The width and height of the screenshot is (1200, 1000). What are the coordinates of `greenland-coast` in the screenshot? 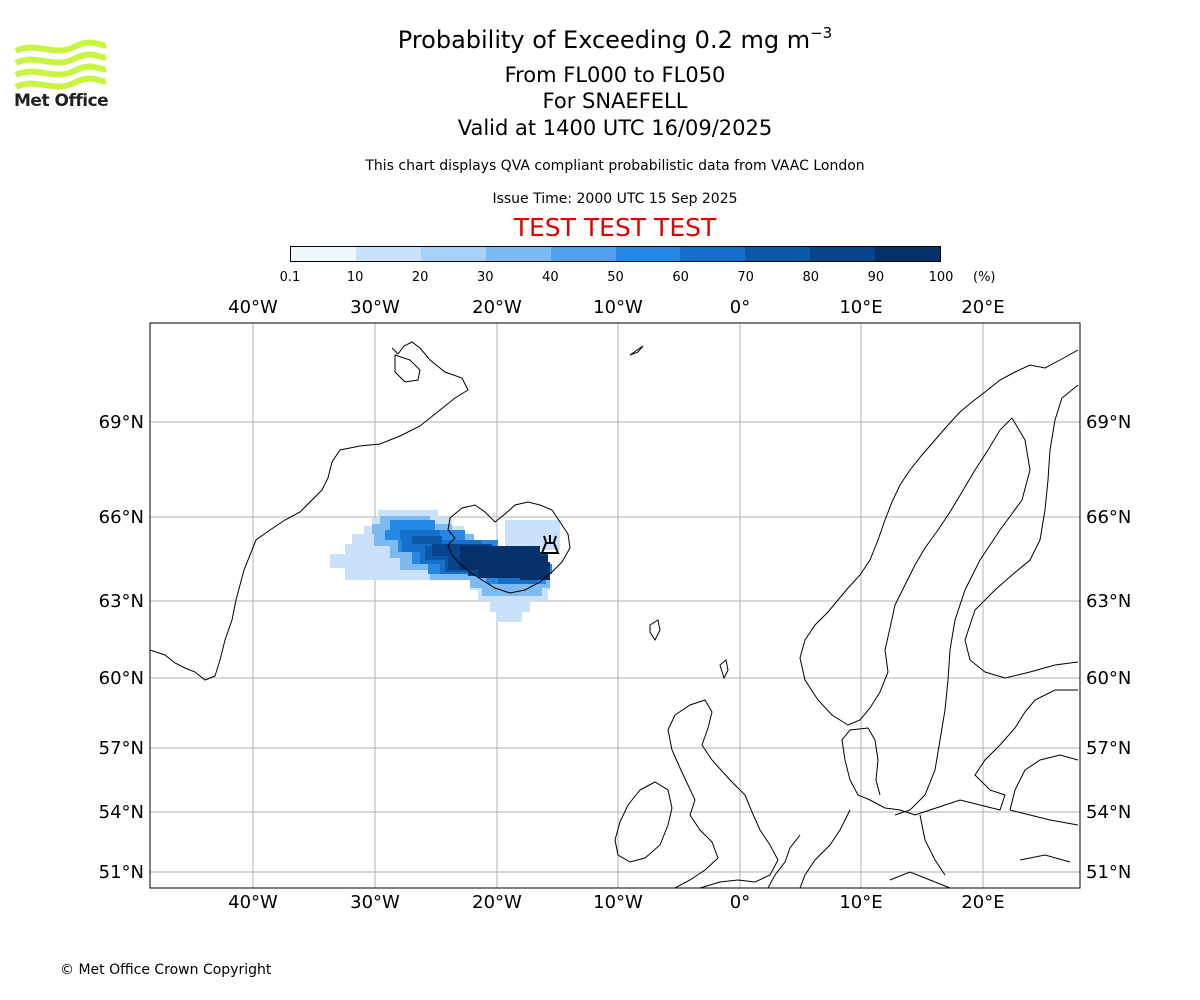 It's located at (309, 511).